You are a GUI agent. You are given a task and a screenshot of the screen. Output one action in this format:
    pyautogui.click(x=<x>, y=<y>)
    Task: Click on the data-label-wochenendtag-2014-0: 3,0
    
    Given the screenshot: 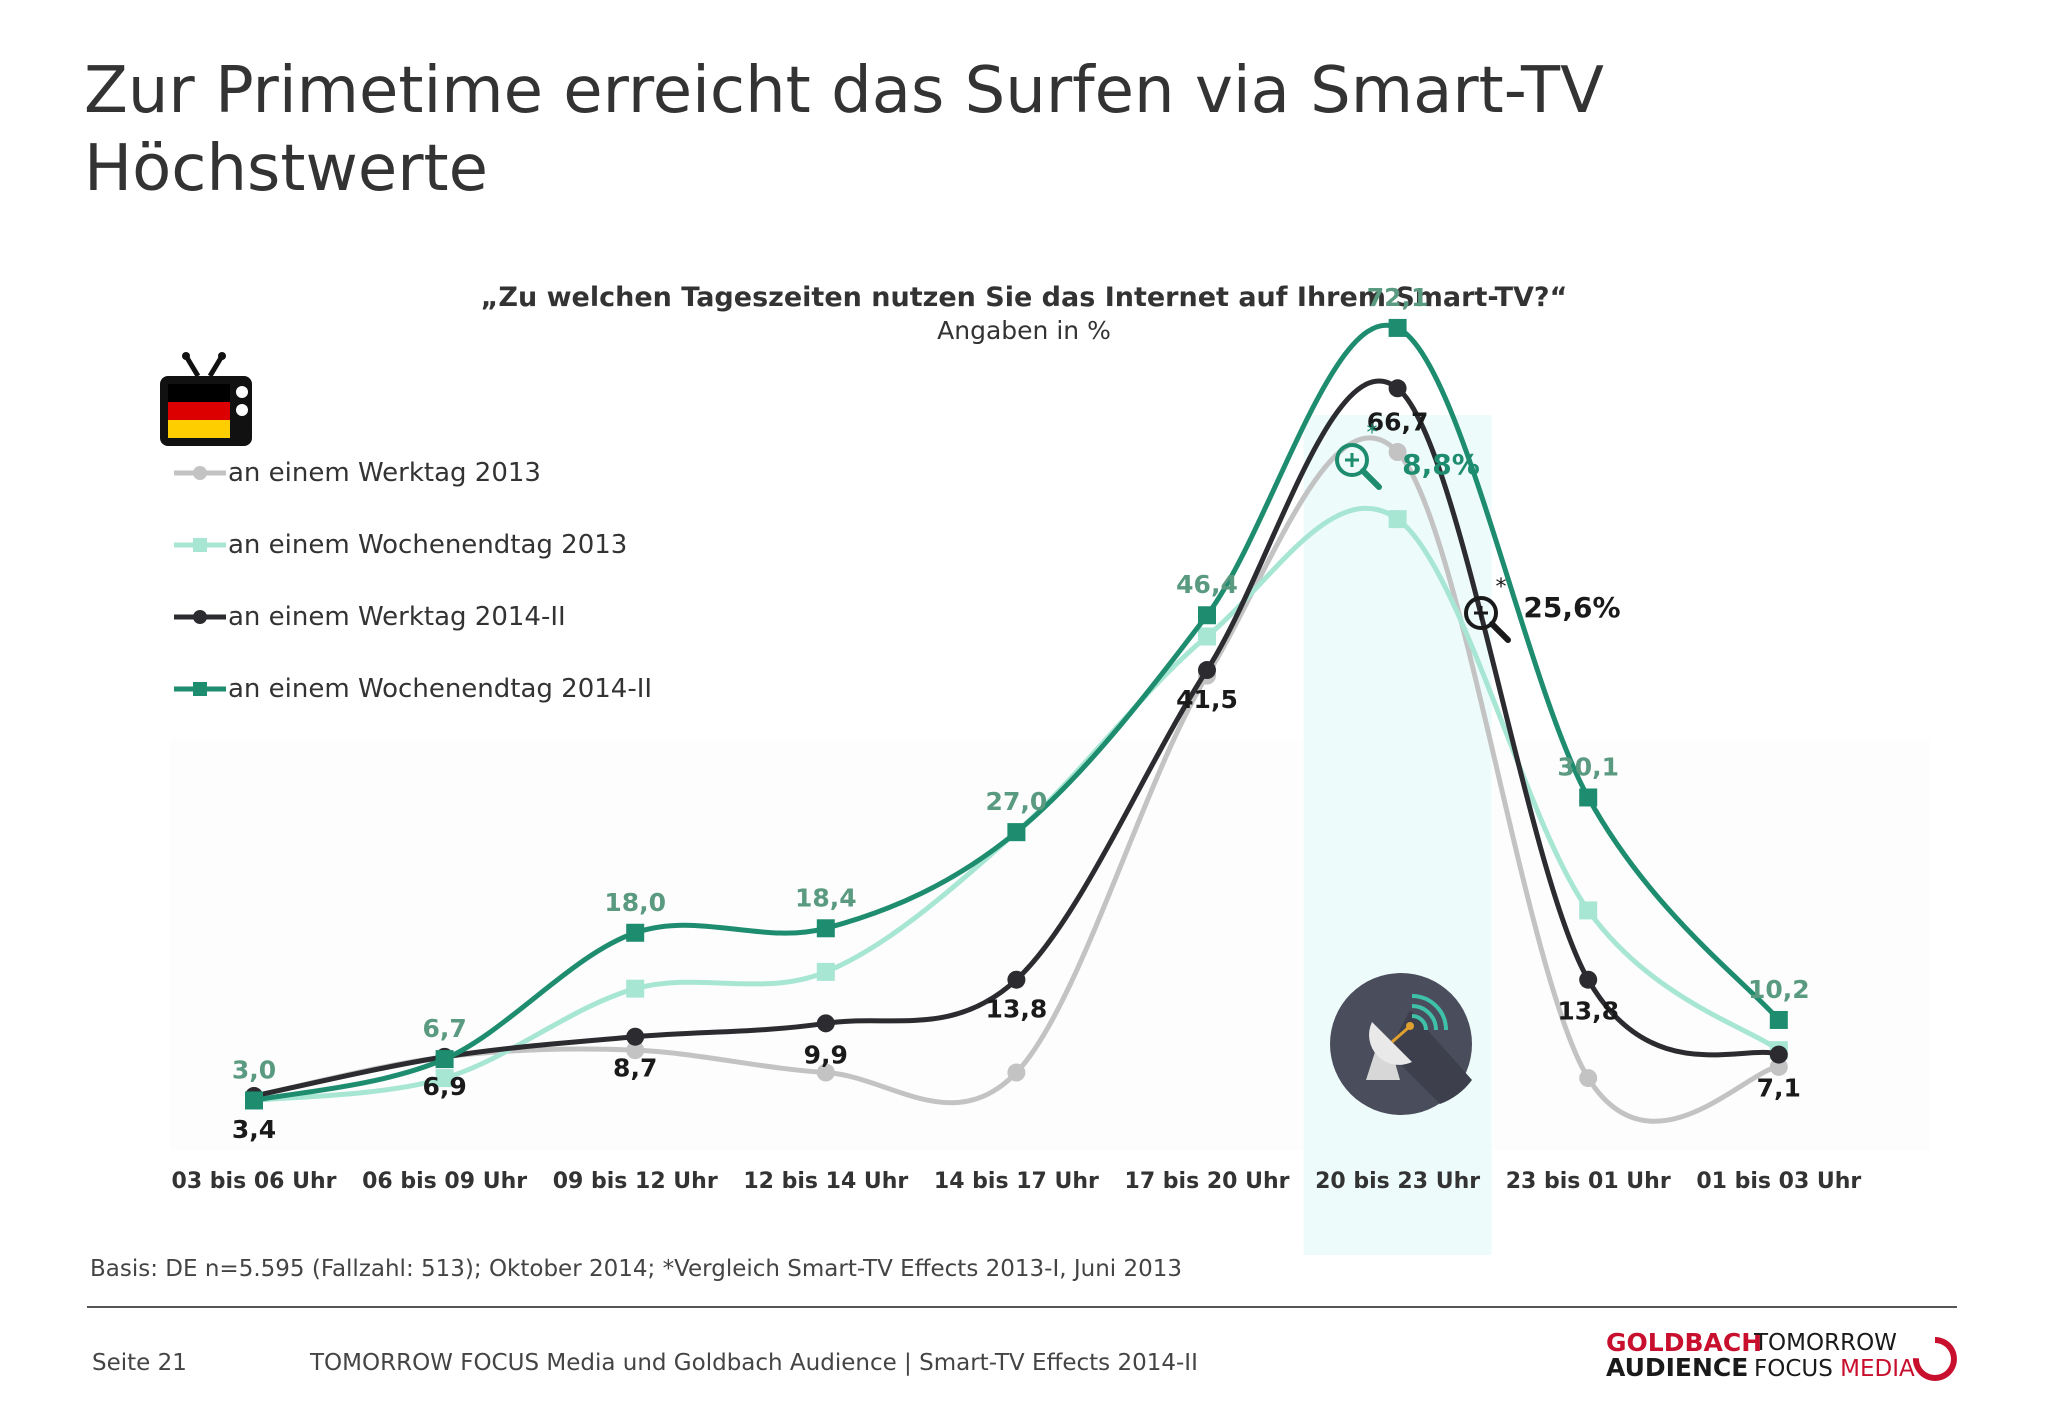 What is the action you would take?
    pyautogui.click(x=254, y=1069)
    